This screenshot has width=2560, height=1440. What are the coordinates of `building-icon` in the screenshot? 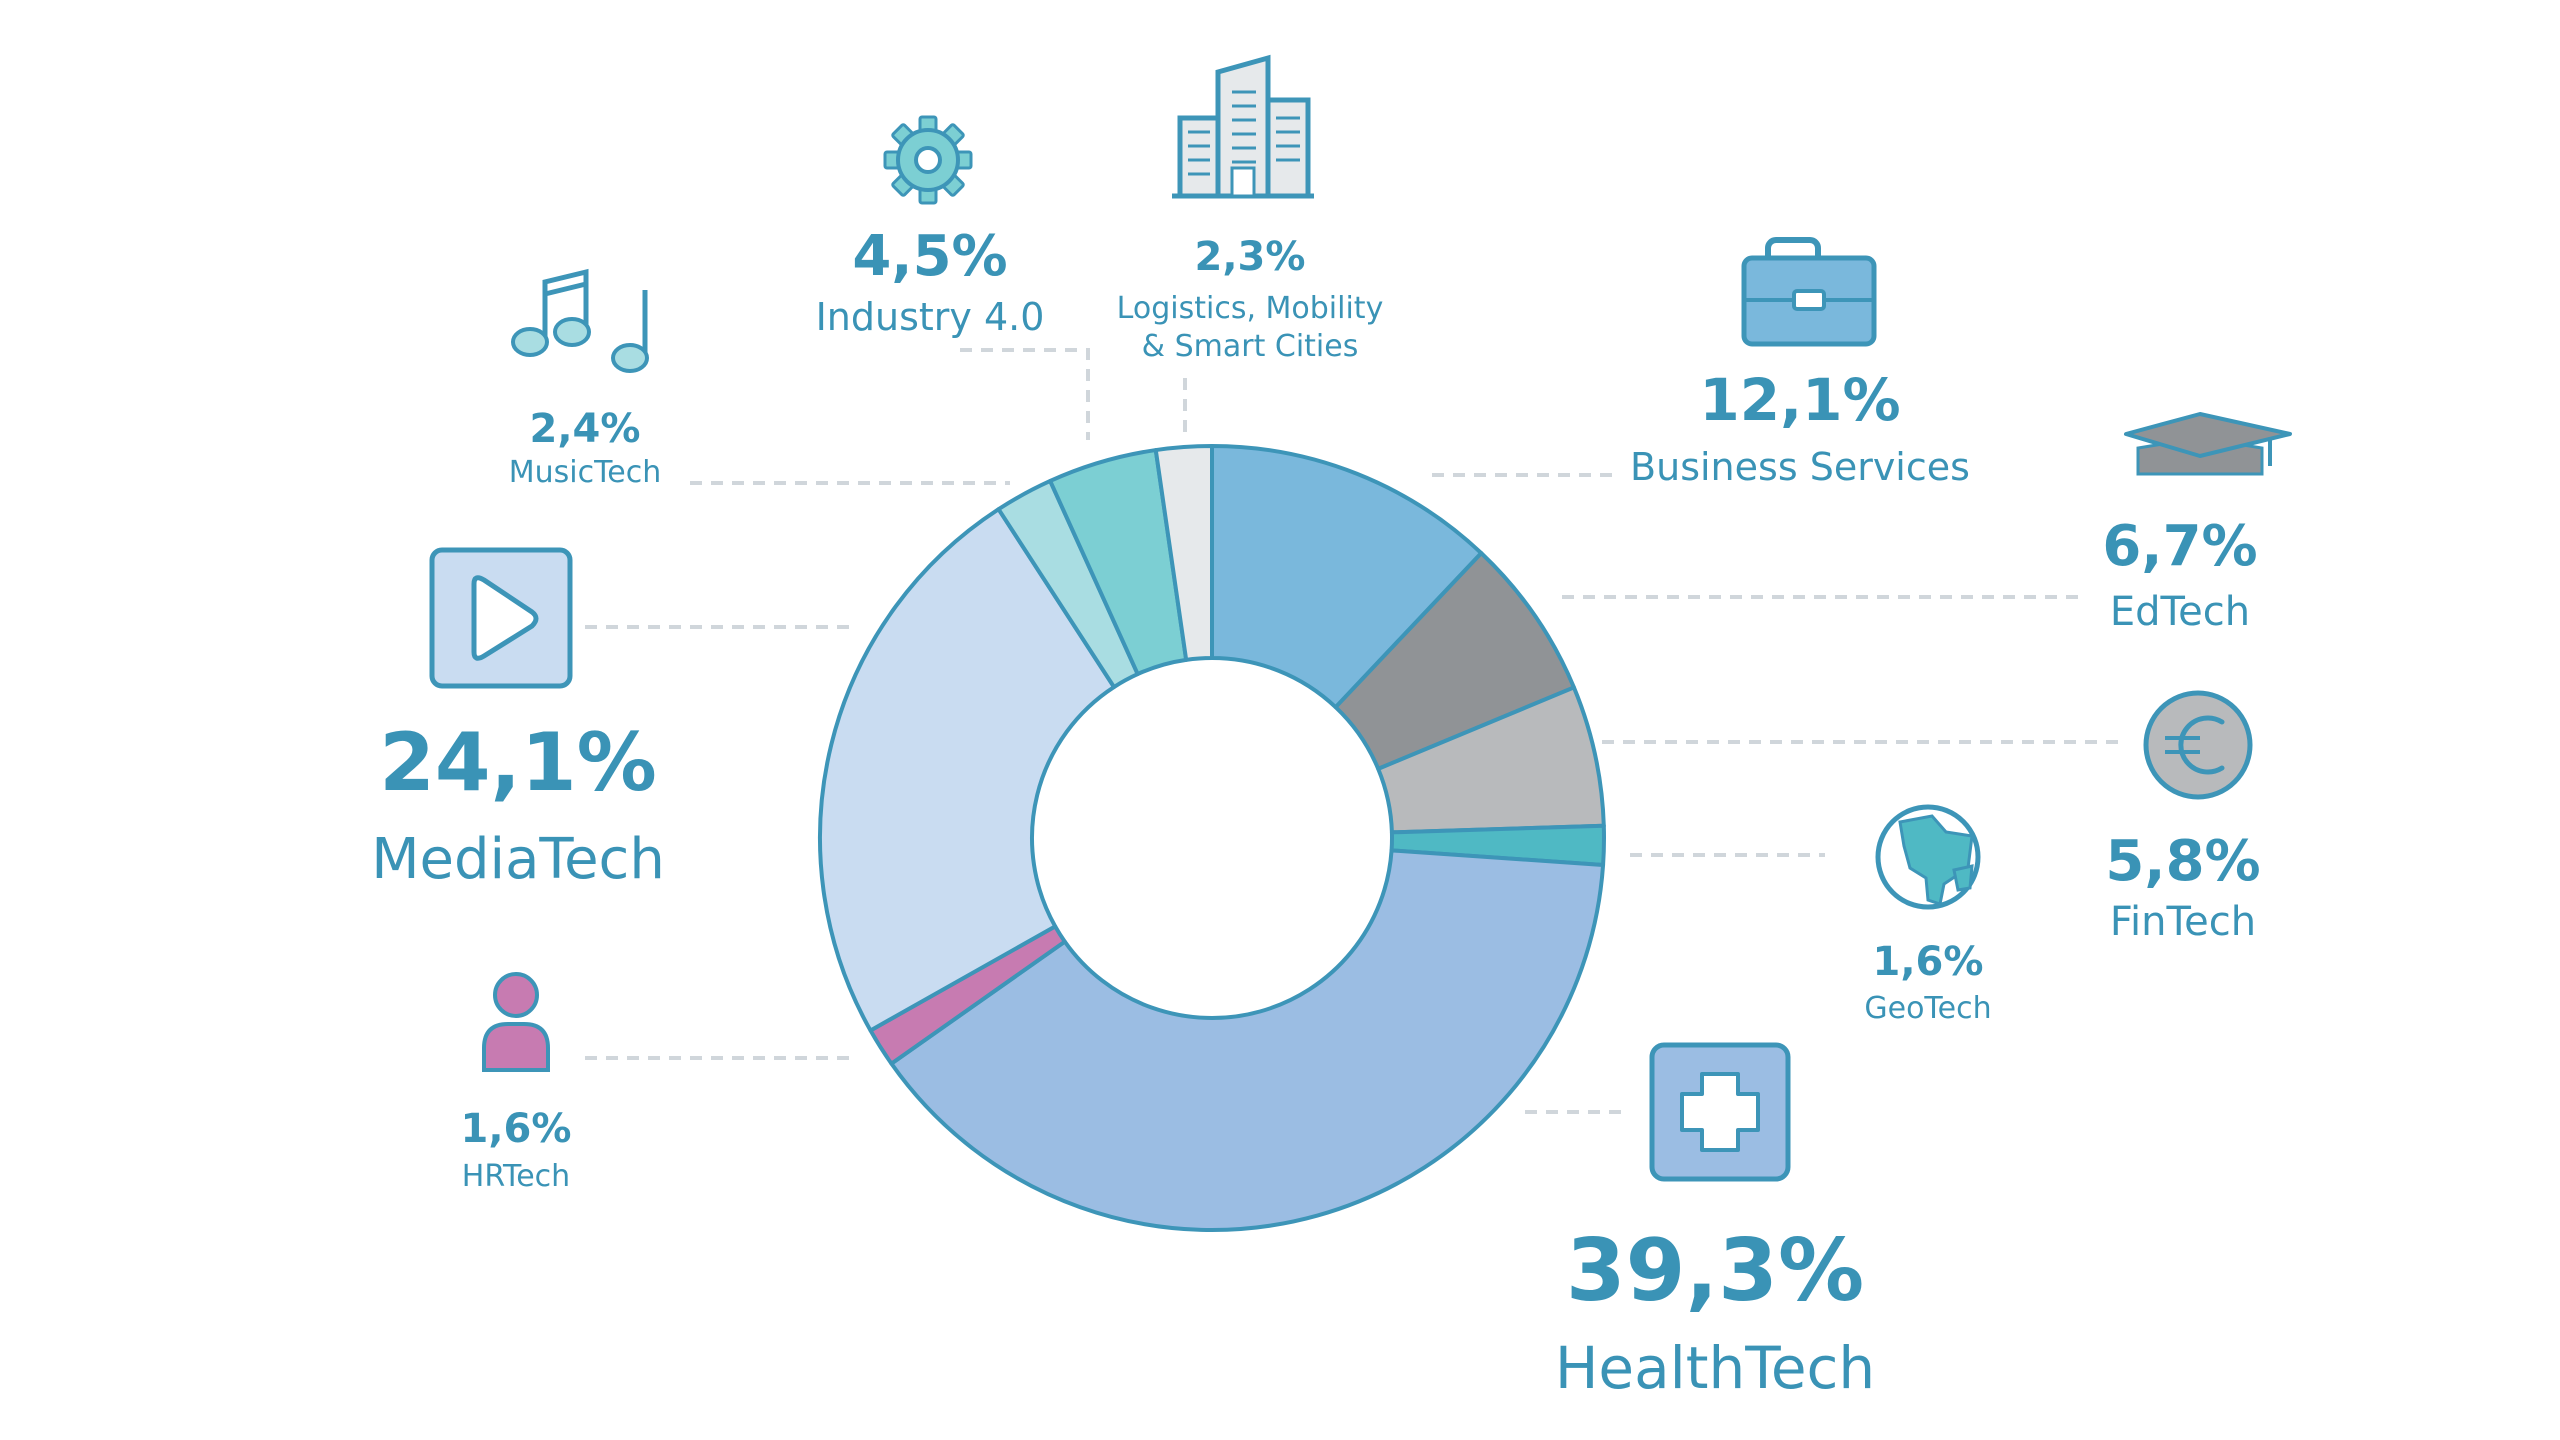 It's located at (1243, 126).